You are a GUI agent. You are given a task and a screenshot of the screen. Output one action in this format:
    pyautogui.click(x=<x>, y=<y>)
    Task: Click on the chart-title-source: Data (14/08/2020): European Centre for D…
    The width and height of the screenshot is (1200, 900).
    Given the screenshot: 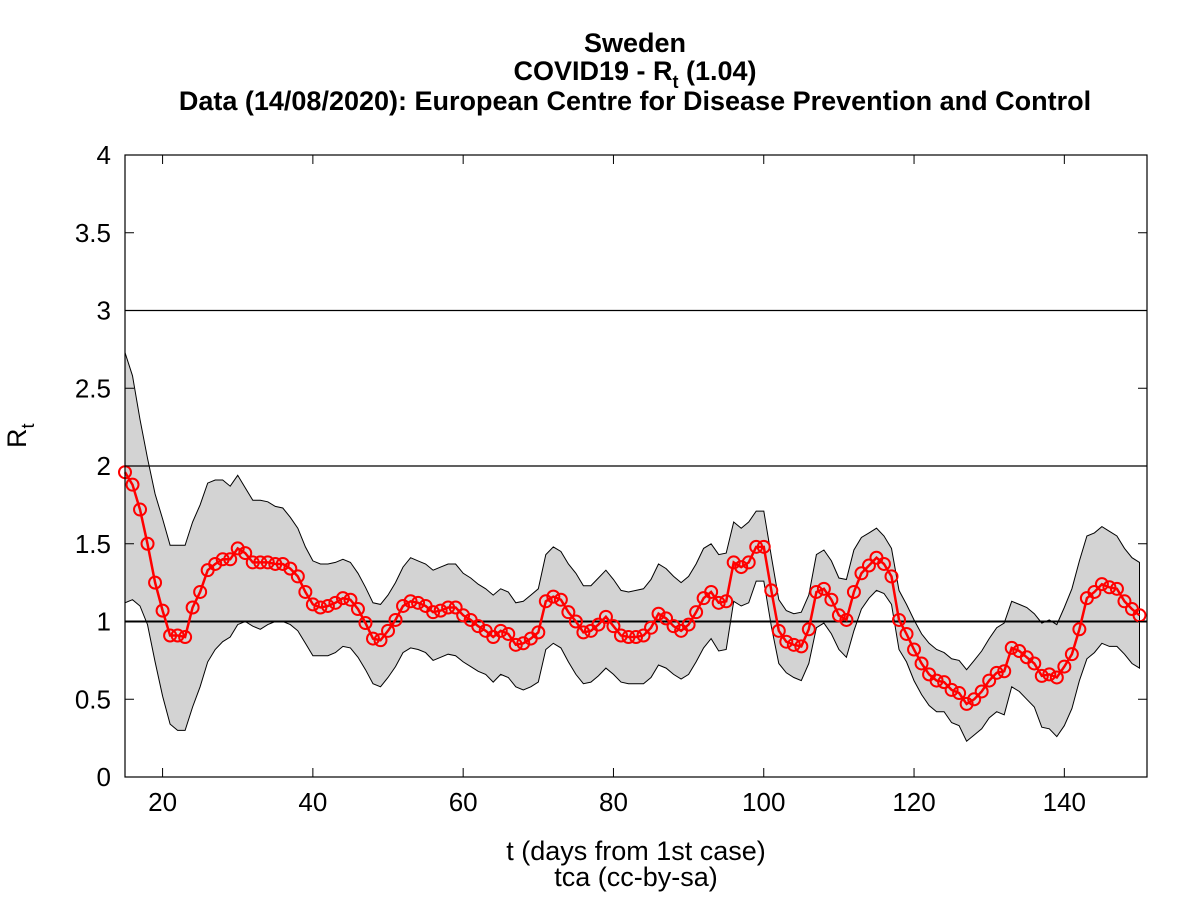 What is the action you would take?
    pyautogui.click(x=635, y=101)
    